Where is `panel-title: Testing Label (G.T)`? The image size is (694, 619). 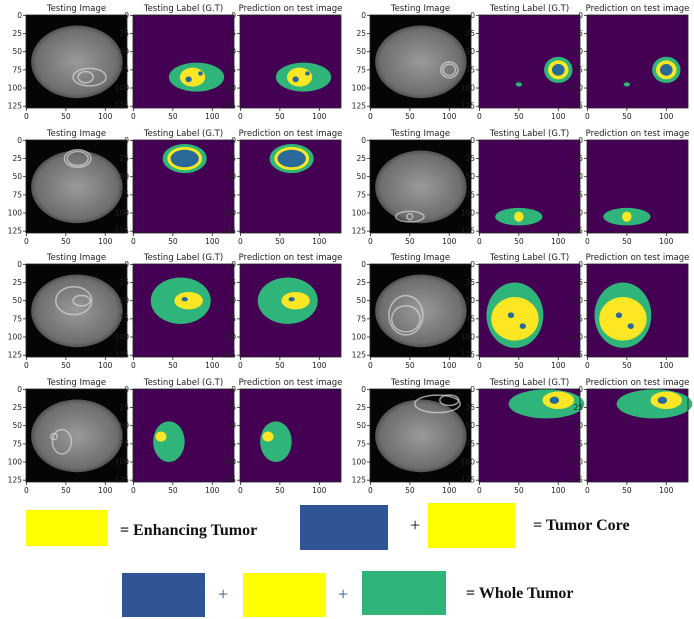 panel-title: Testing Label (G.T) is located at coordinates (529, 9).